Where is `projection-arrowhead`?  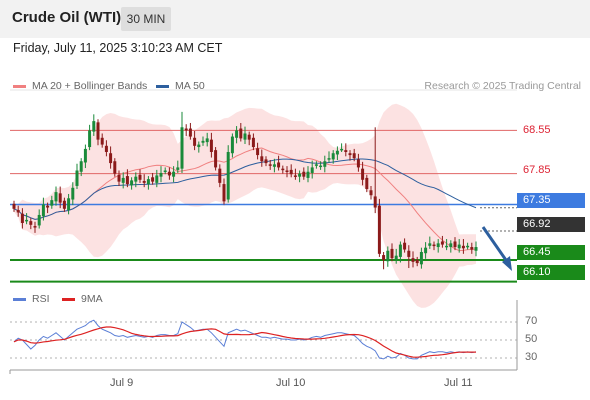
projection-arrowhead is located at coordinates (507, 263).